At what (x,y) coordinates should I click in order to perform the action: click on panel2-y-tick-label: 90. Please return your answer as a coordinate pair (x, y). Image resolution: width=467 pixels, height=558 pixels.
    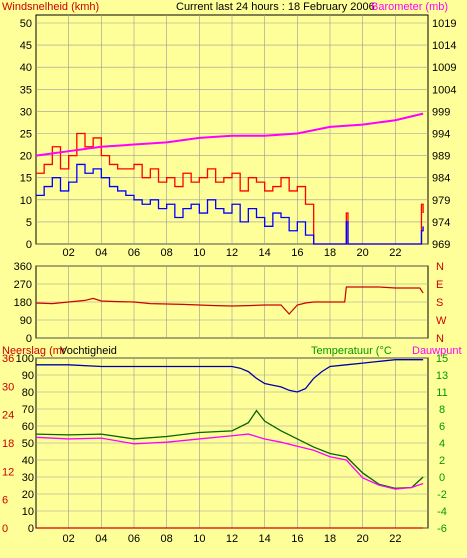
    Looking at the image, I should click on (26, 321).